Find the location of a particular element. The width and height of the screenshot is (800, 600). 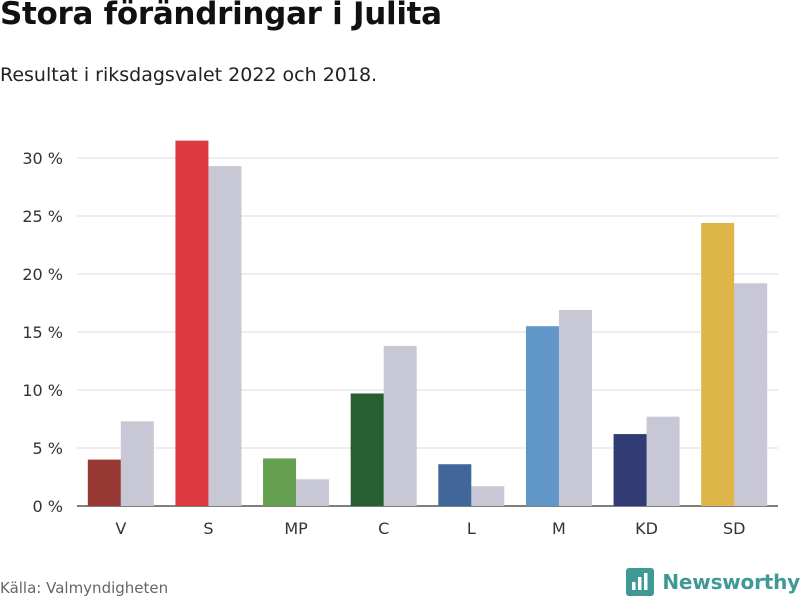

y-tick-label: 30 % is located at coordinates (42, 158).